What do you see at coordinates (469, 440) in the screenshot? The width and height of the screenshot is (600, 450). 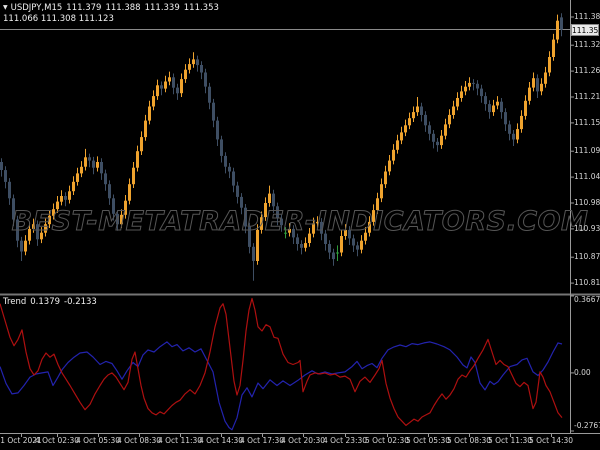 I see `time-axis-label: 5 Oct 08:30` at bounding box center [469, 440].